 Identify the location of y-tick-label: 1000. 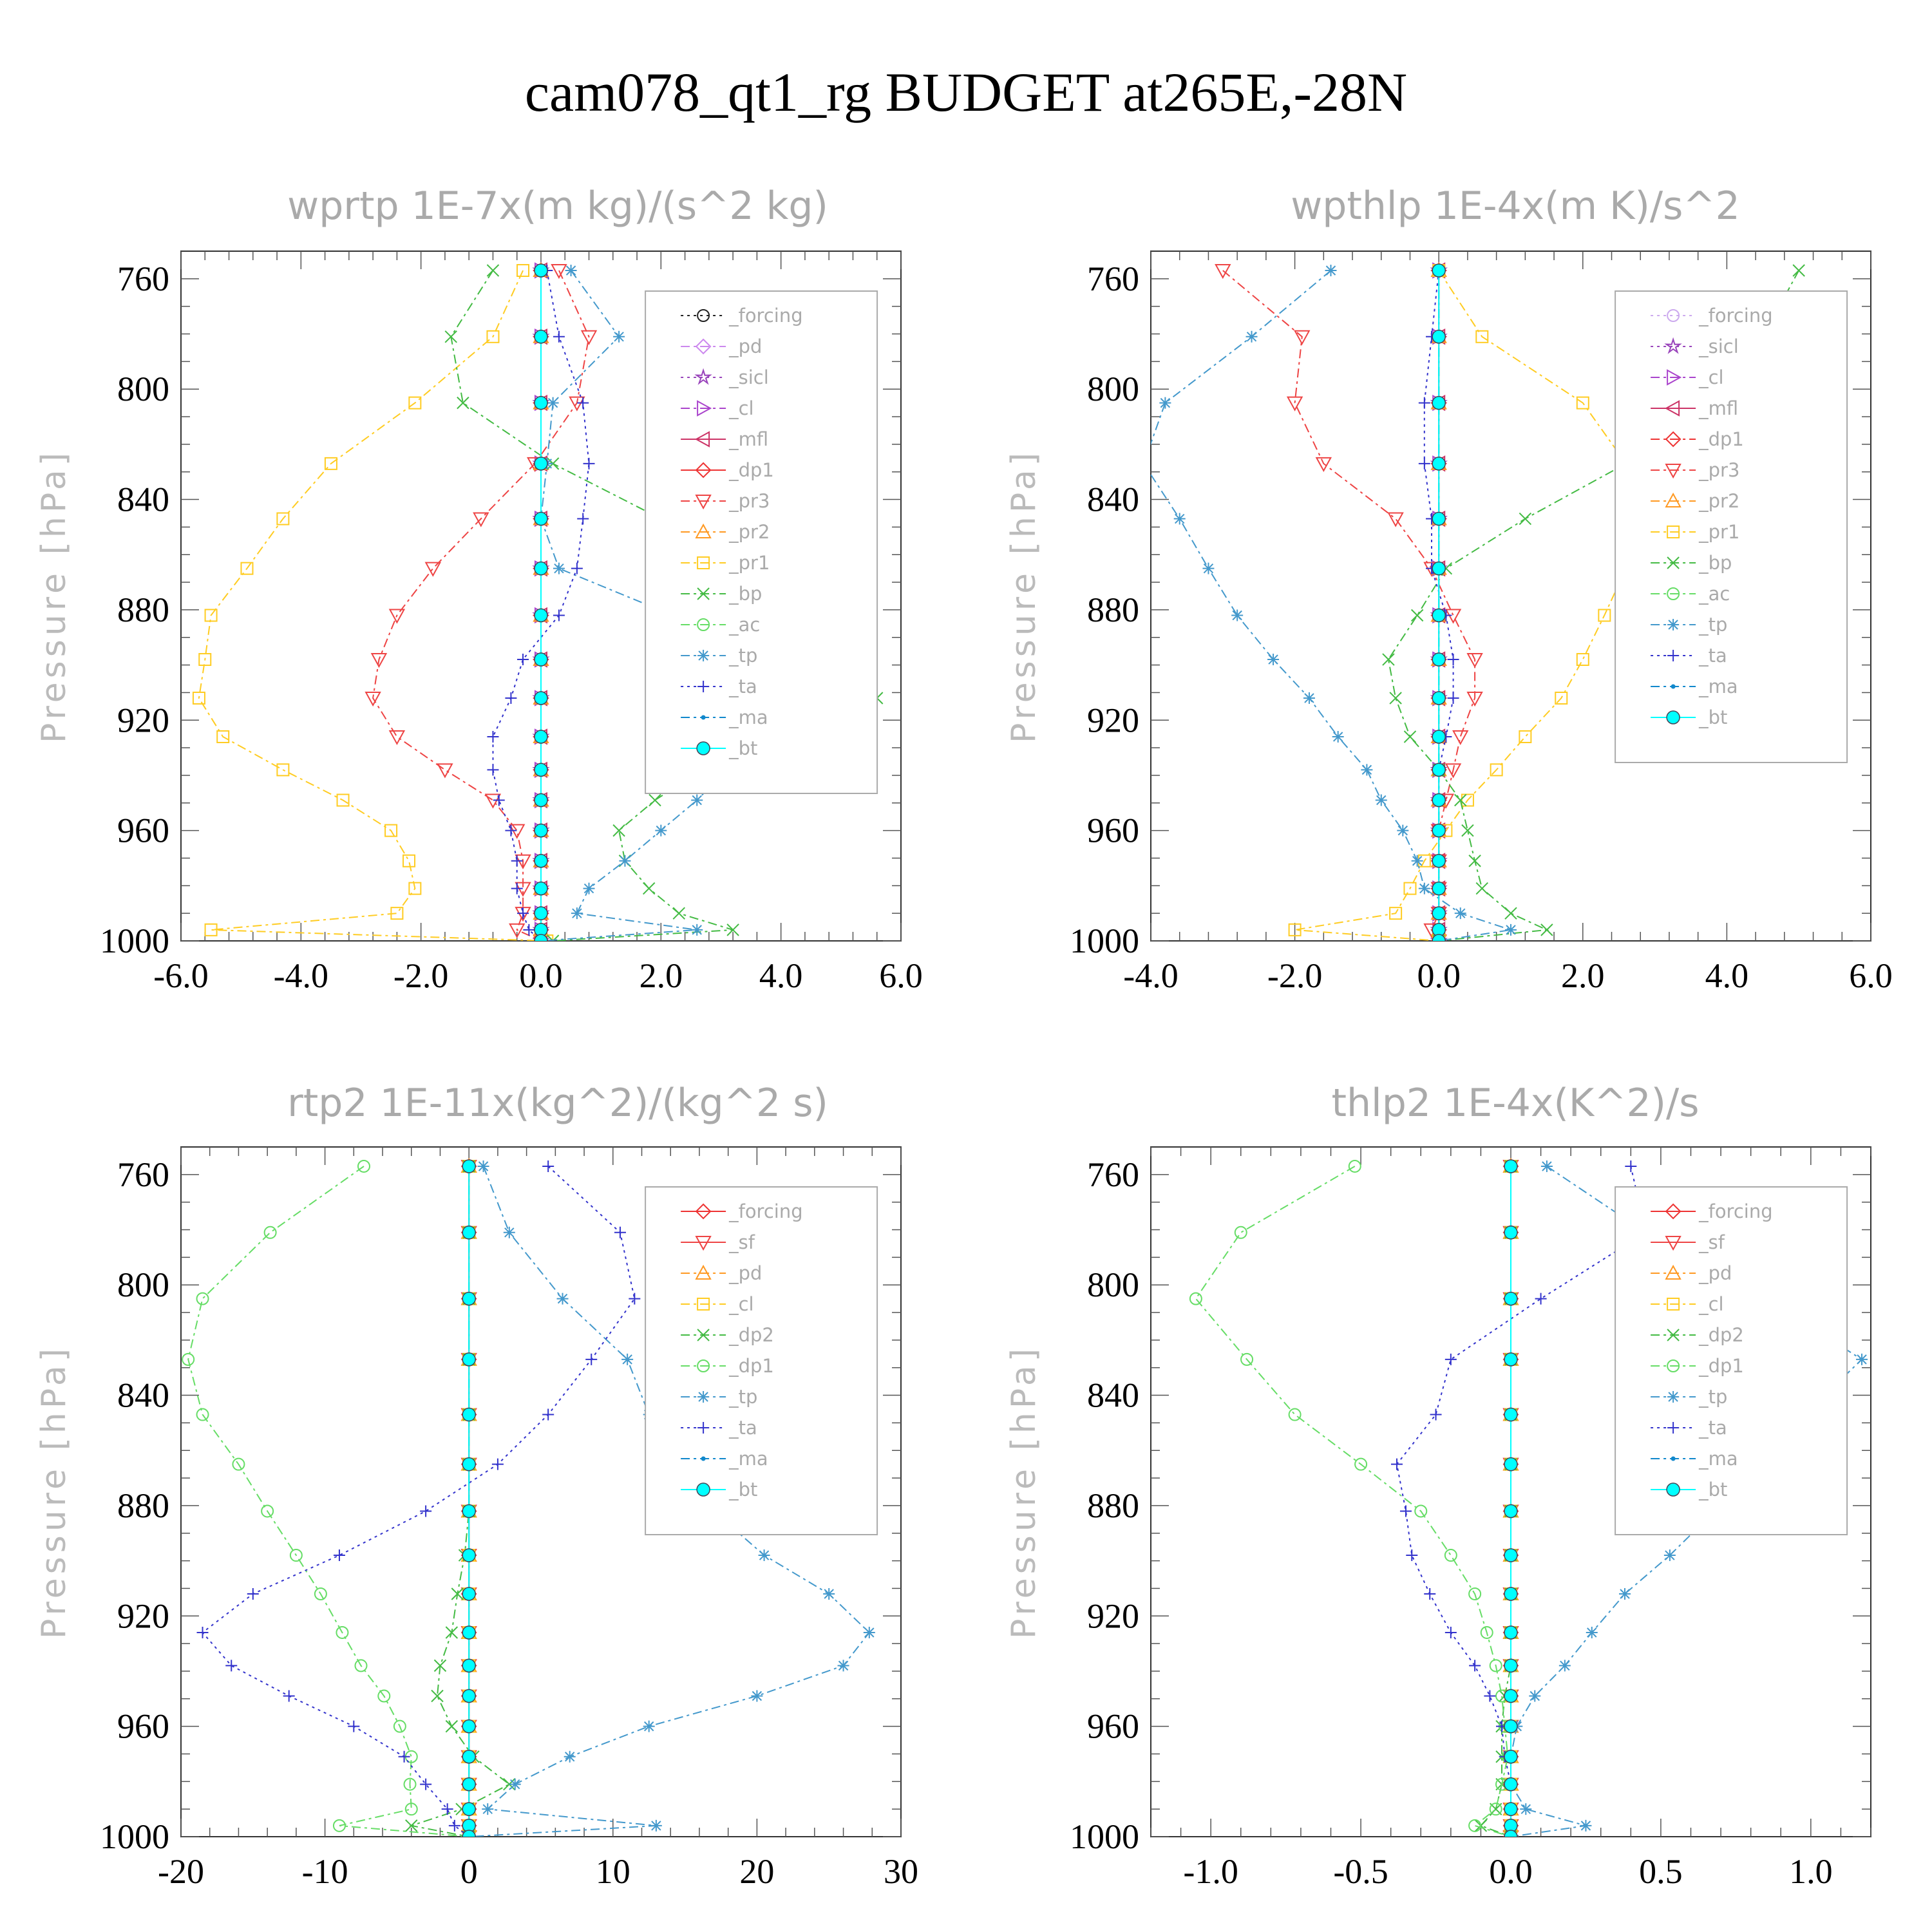
(1104, 1836).